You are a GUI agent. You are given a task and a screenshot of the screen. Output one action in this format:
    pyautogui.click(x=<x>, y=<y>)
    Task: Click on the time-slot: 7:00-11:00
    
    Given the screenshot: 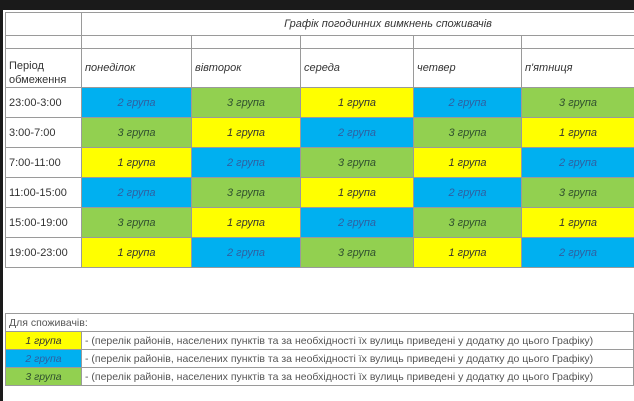 What is the action you would take?
    pyautogui.click(x=43, y=162)
    